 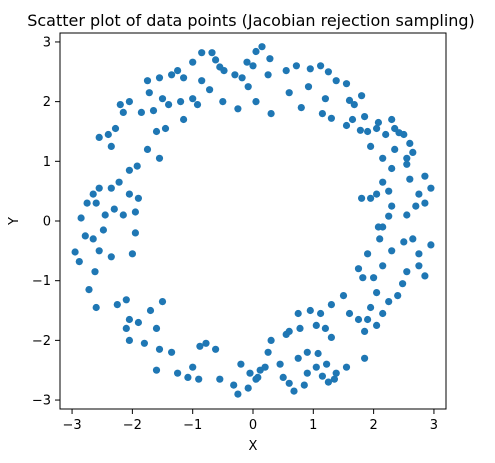 I want to click on x-tick-label: 3, so click(x=434, y=425).